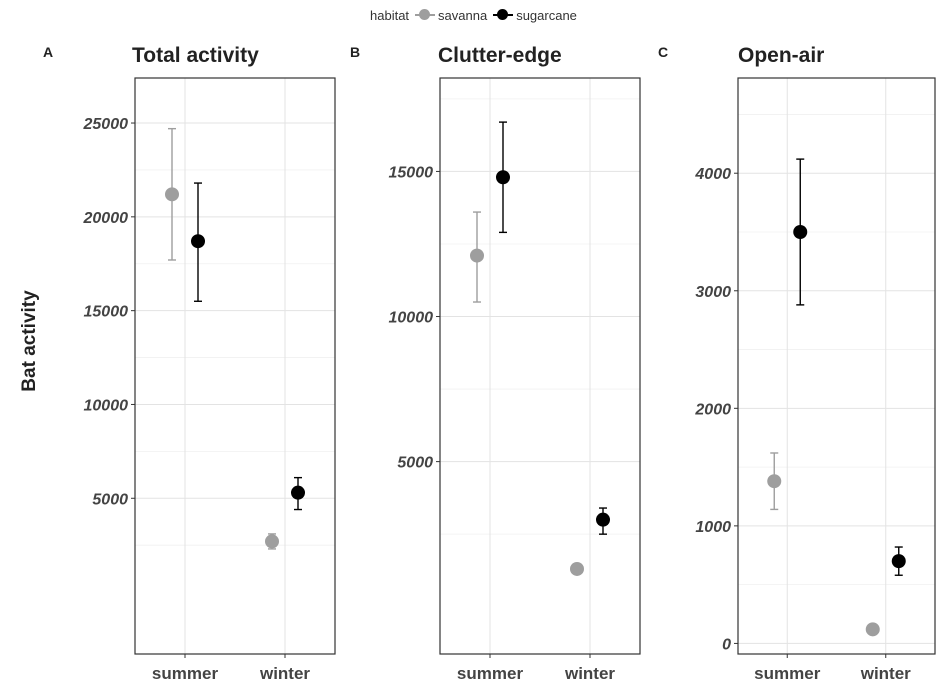  What do you see at coordinates (713, 292) in the screenshot?
I see `y-tick-label: 3000` at bounding box center [713, 292].